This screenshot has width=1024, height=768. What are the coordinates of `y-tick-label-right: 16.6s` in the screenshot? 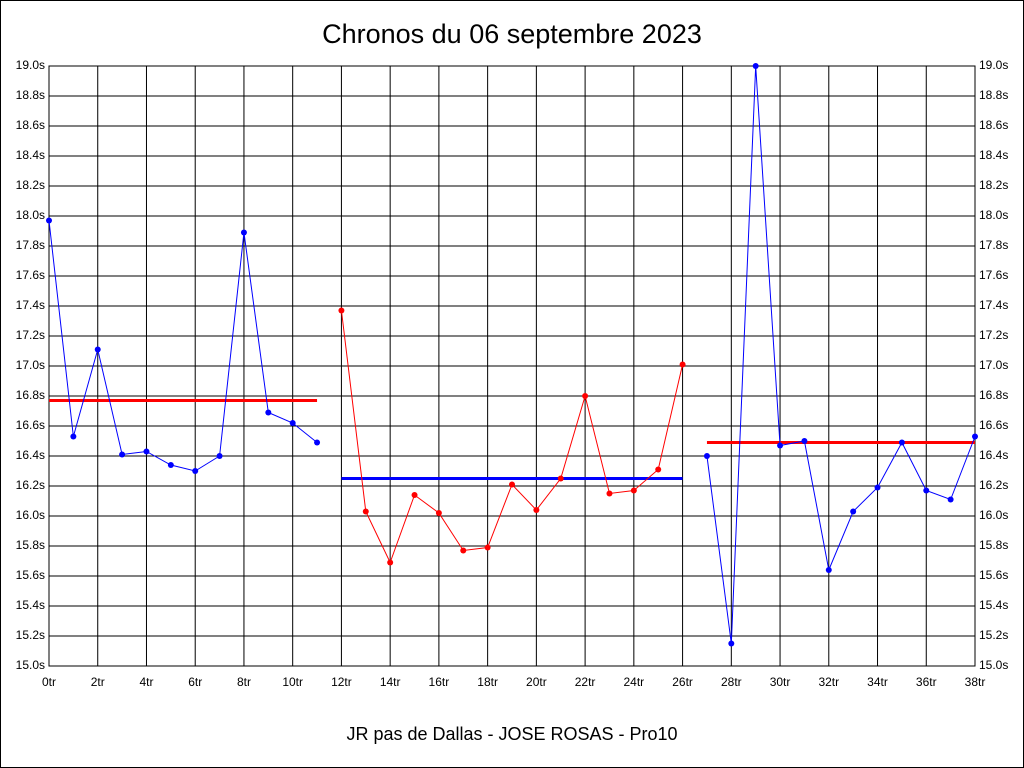 It's located at (993, 425).